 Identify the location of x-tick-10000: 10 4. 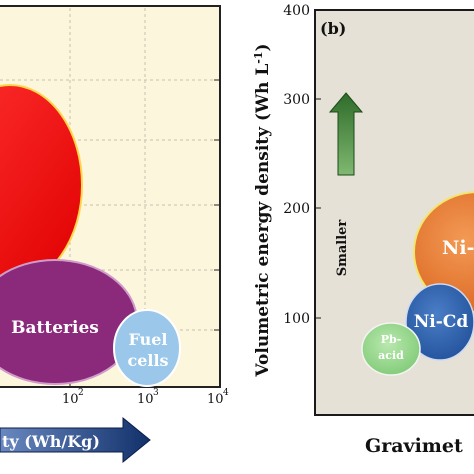
(218, 397).